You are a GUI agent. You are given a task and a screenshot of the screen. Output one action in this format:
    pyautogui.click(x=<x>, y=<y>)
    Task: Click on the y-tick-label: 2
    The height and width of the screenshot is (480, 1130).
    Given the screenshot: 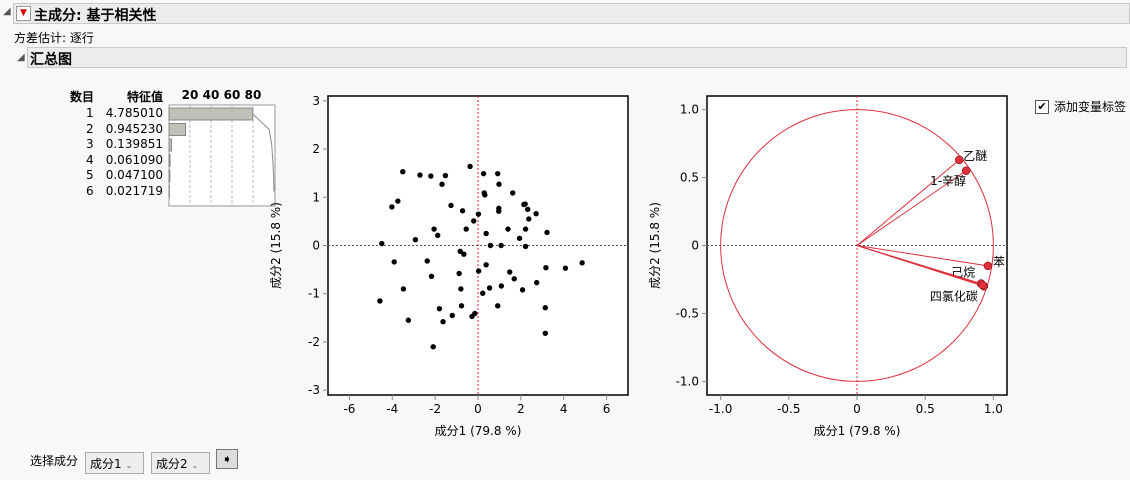 What is the action you would take?
    pyautogui.click(x=316, y=149)
    